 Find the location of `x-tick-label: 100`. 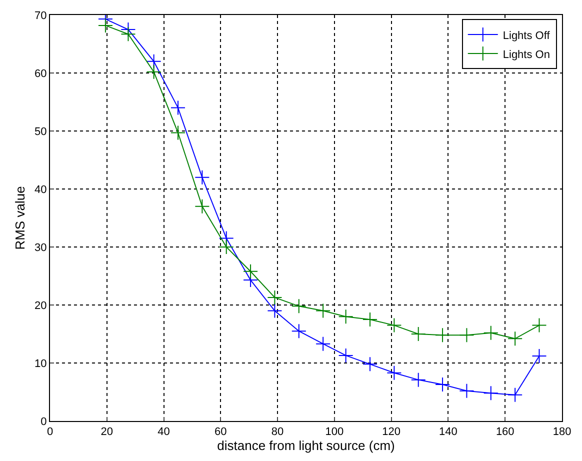

x-tick-label: 100 is located at coordinates (334, 432).